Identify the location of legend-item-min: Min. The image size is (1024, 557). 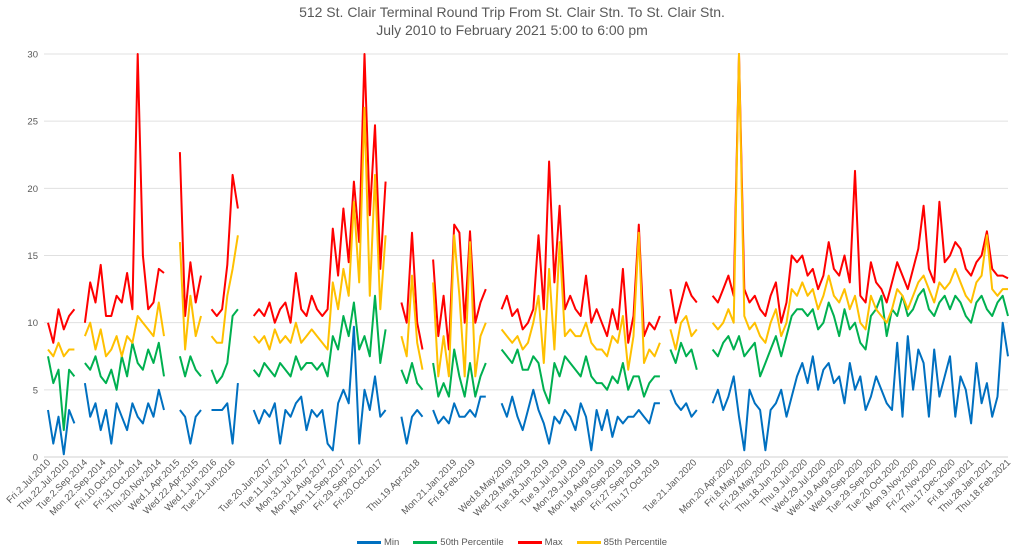
(378, 542).